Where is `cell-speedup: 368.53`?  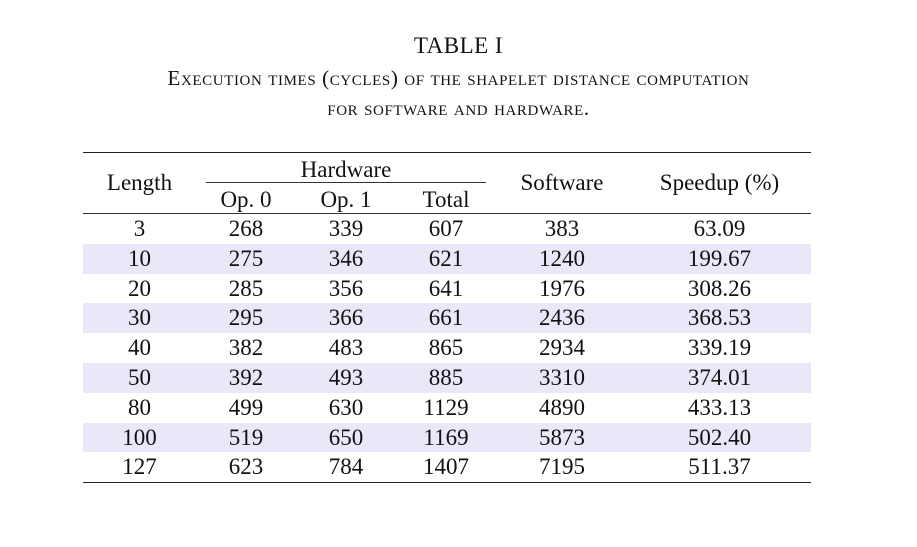
cell-speedup: 368.53 is located at coordinates (719, 318).